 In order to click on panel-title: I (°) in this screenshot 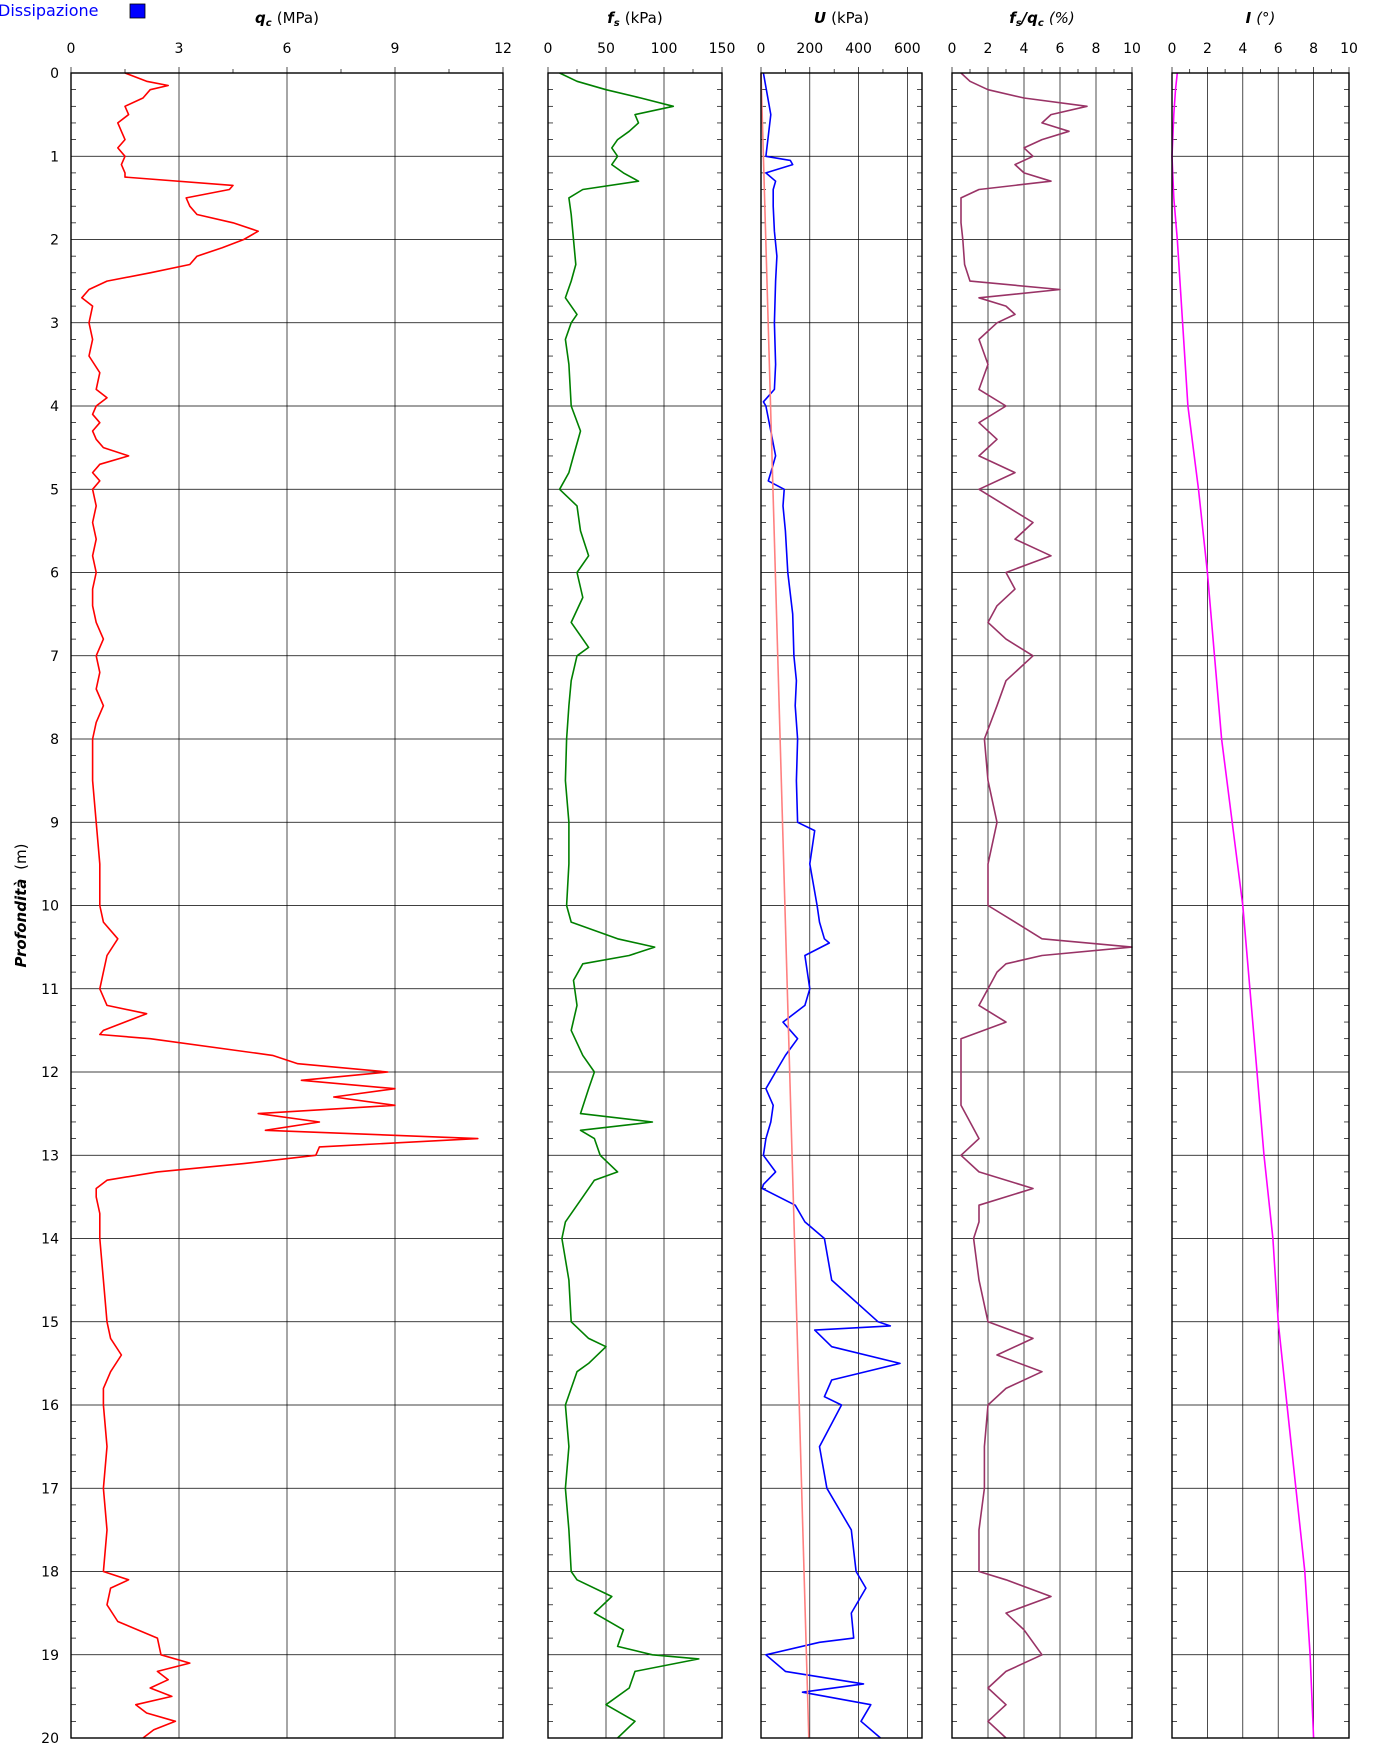, I will do `click(1261, 18)`.